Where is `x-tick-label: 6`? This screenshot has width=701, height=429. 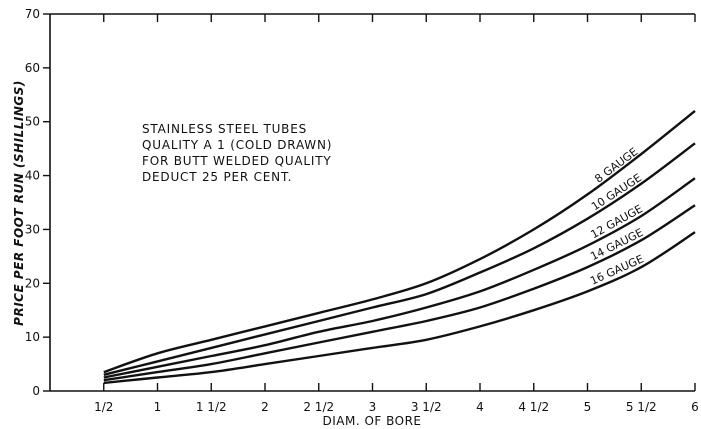
x-tick-label: 6 is located at coordinates (695, 407).